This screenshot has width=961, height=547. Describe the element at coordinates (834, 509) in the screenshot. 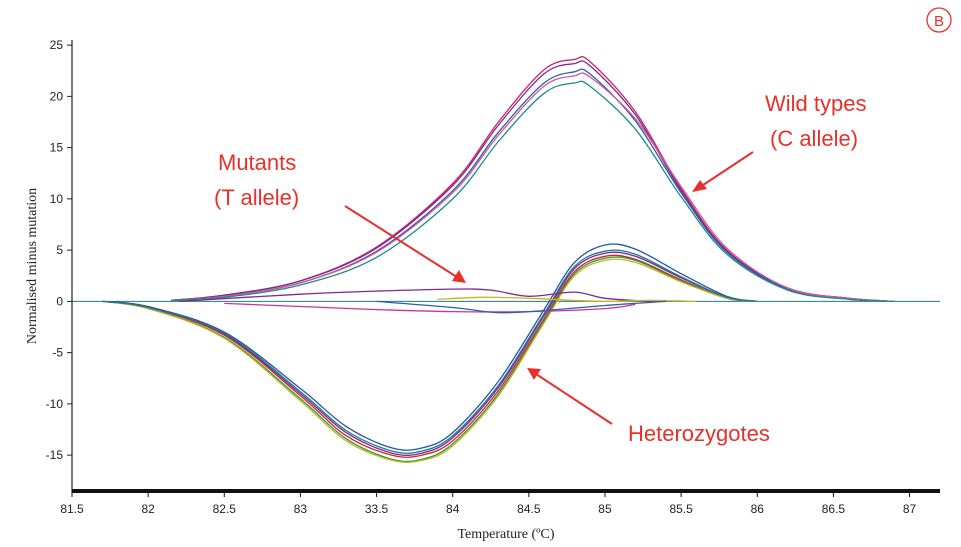

I see `x-tick-label: 86.5` at that location.